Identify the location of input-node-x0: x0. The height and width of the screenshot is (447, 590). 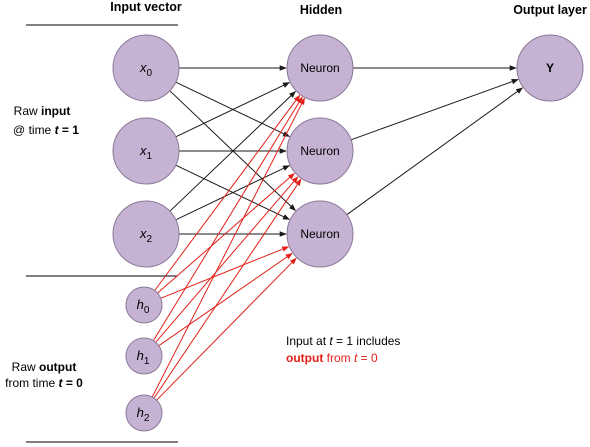
(146, 68).